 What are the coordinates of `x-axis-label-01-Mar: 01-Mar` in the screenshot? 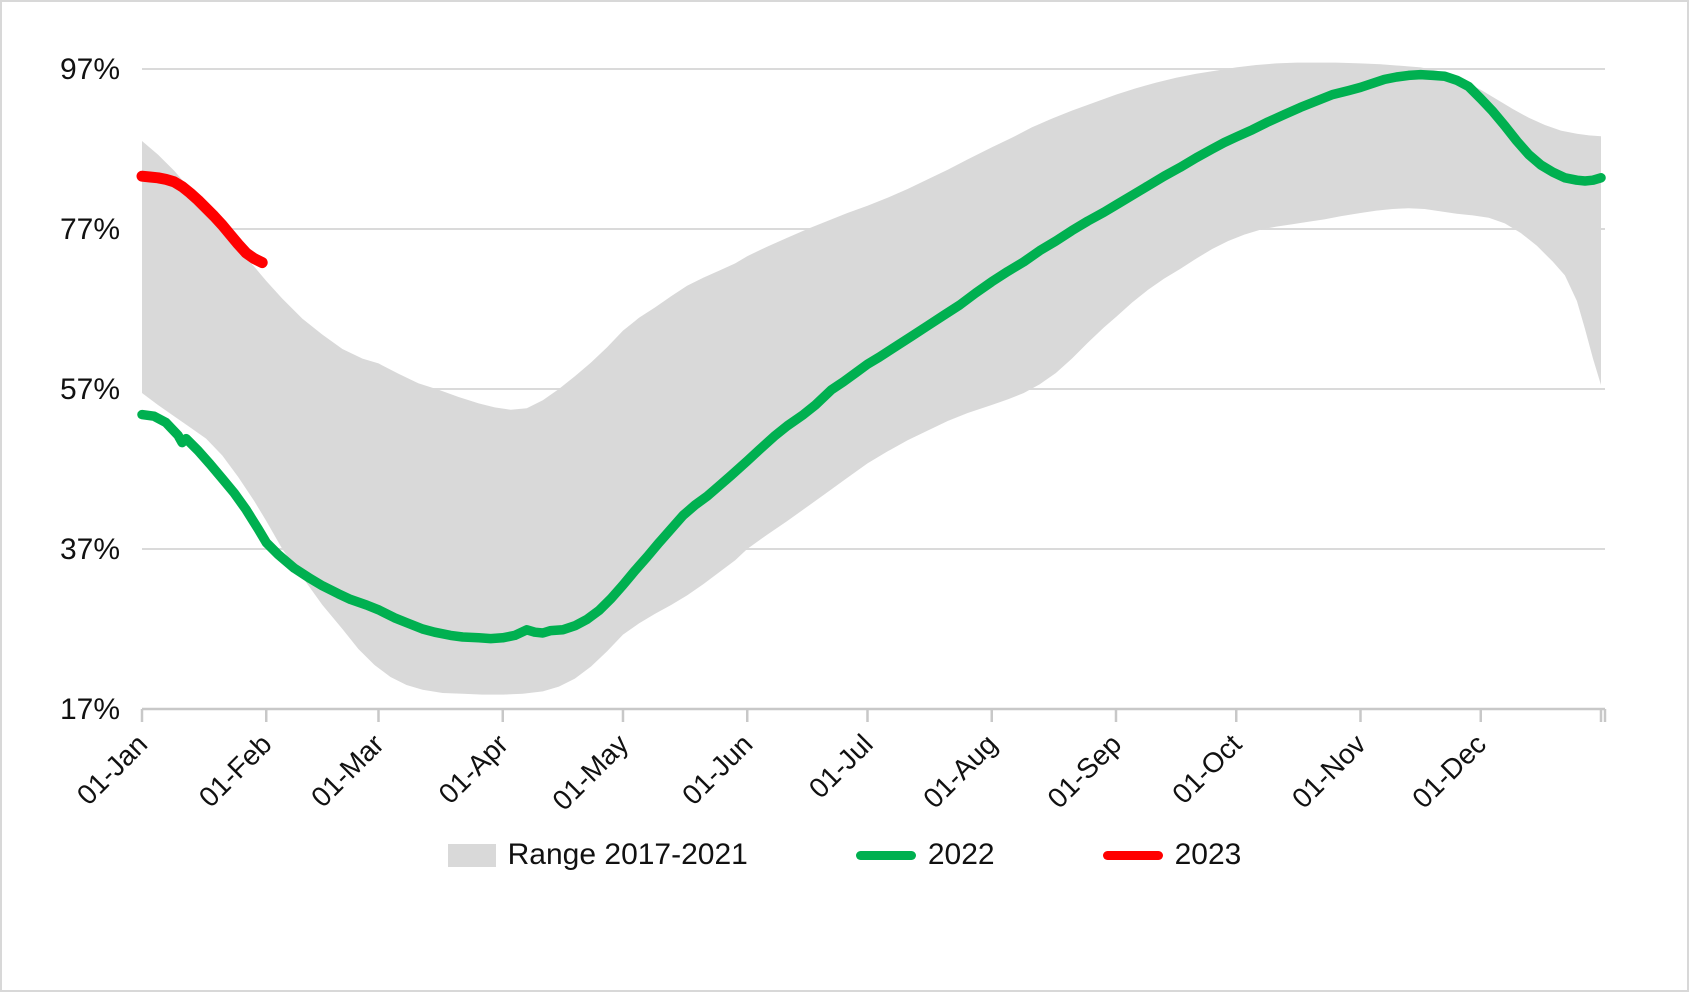 It's located at (347, 770).